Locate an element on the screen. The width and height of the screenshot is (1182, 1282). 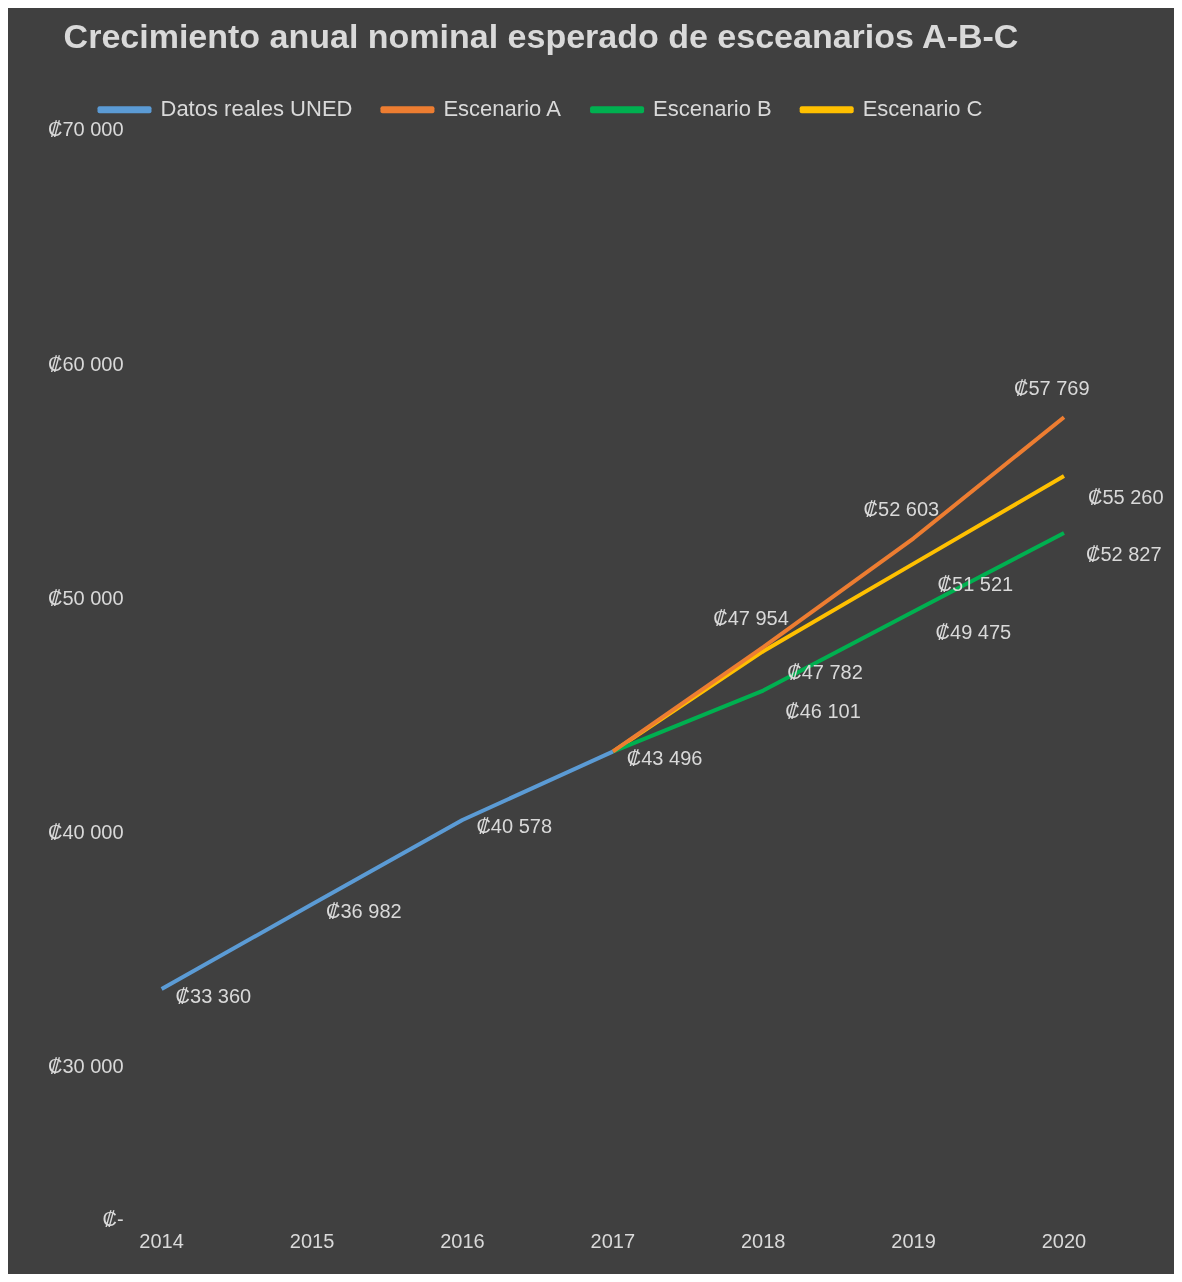
data-label: ₡57 769 is located at coordinates (1052, 387).